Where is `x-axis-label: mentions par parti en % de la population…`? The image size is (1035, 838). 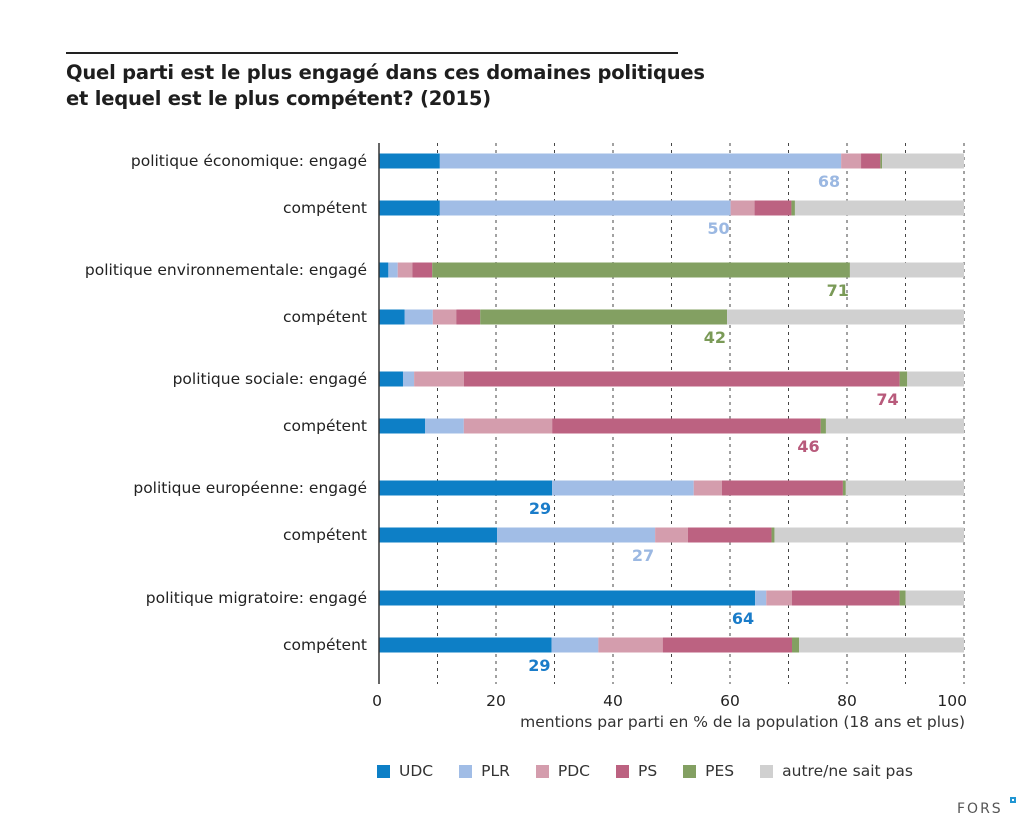 x-axis-label: mentions par parti en % de la population… is located at coordinates (742, 722).